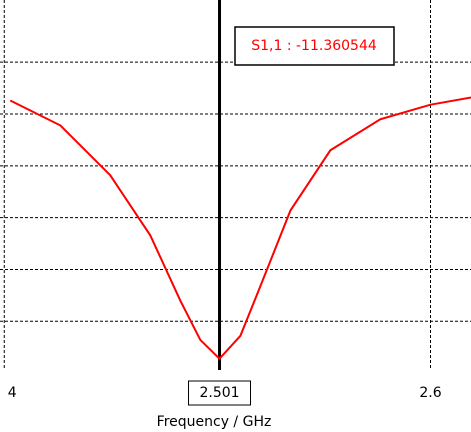 The height and width of the screenshot is (432, 471). Describe the element at coordinates (214, 422) in the screenshot. I see `x-axis-label: Frequency / GHz` at that location.